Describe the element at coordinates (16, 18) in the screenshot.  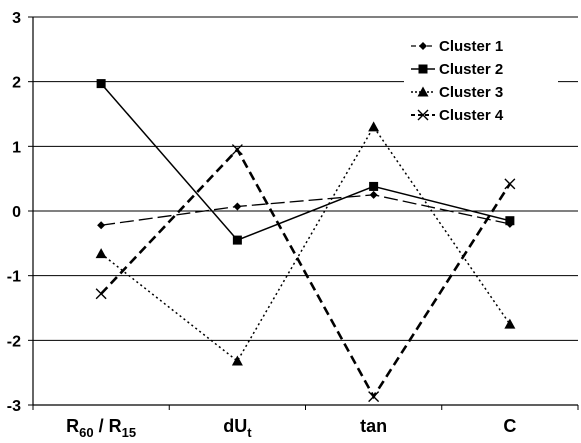
I see `y-tick-label: 3` at that location.